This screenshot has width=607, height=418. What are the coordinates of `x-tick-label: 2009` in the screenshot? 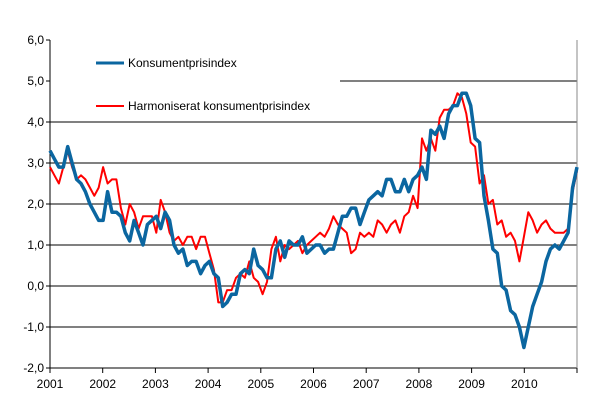 It's located at (471, 384).